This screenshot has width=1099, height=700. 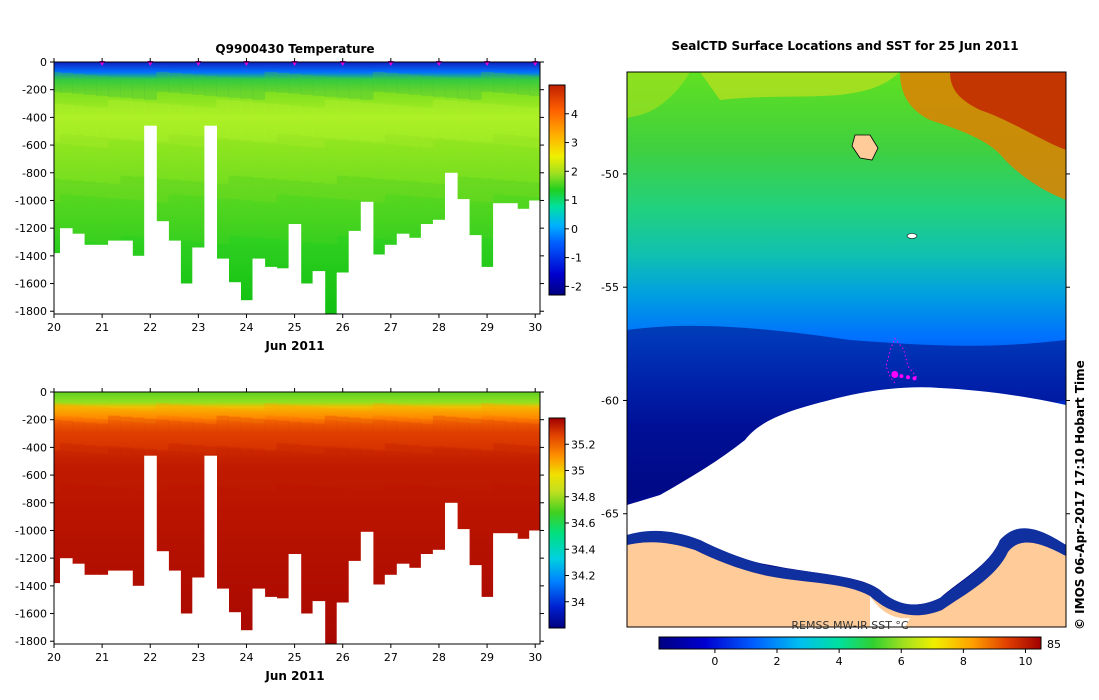 I want to click on x-tick-label: 22, so click(x=150, y=327).